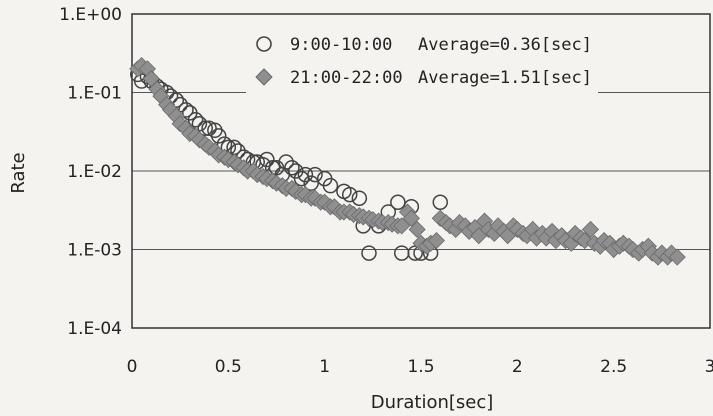 This screenshot has height=416, width=713. Describe the element at coordinates (346, 78) in the screenshot. I see `legend-series-2-name: 21:00-22:00` at that location.